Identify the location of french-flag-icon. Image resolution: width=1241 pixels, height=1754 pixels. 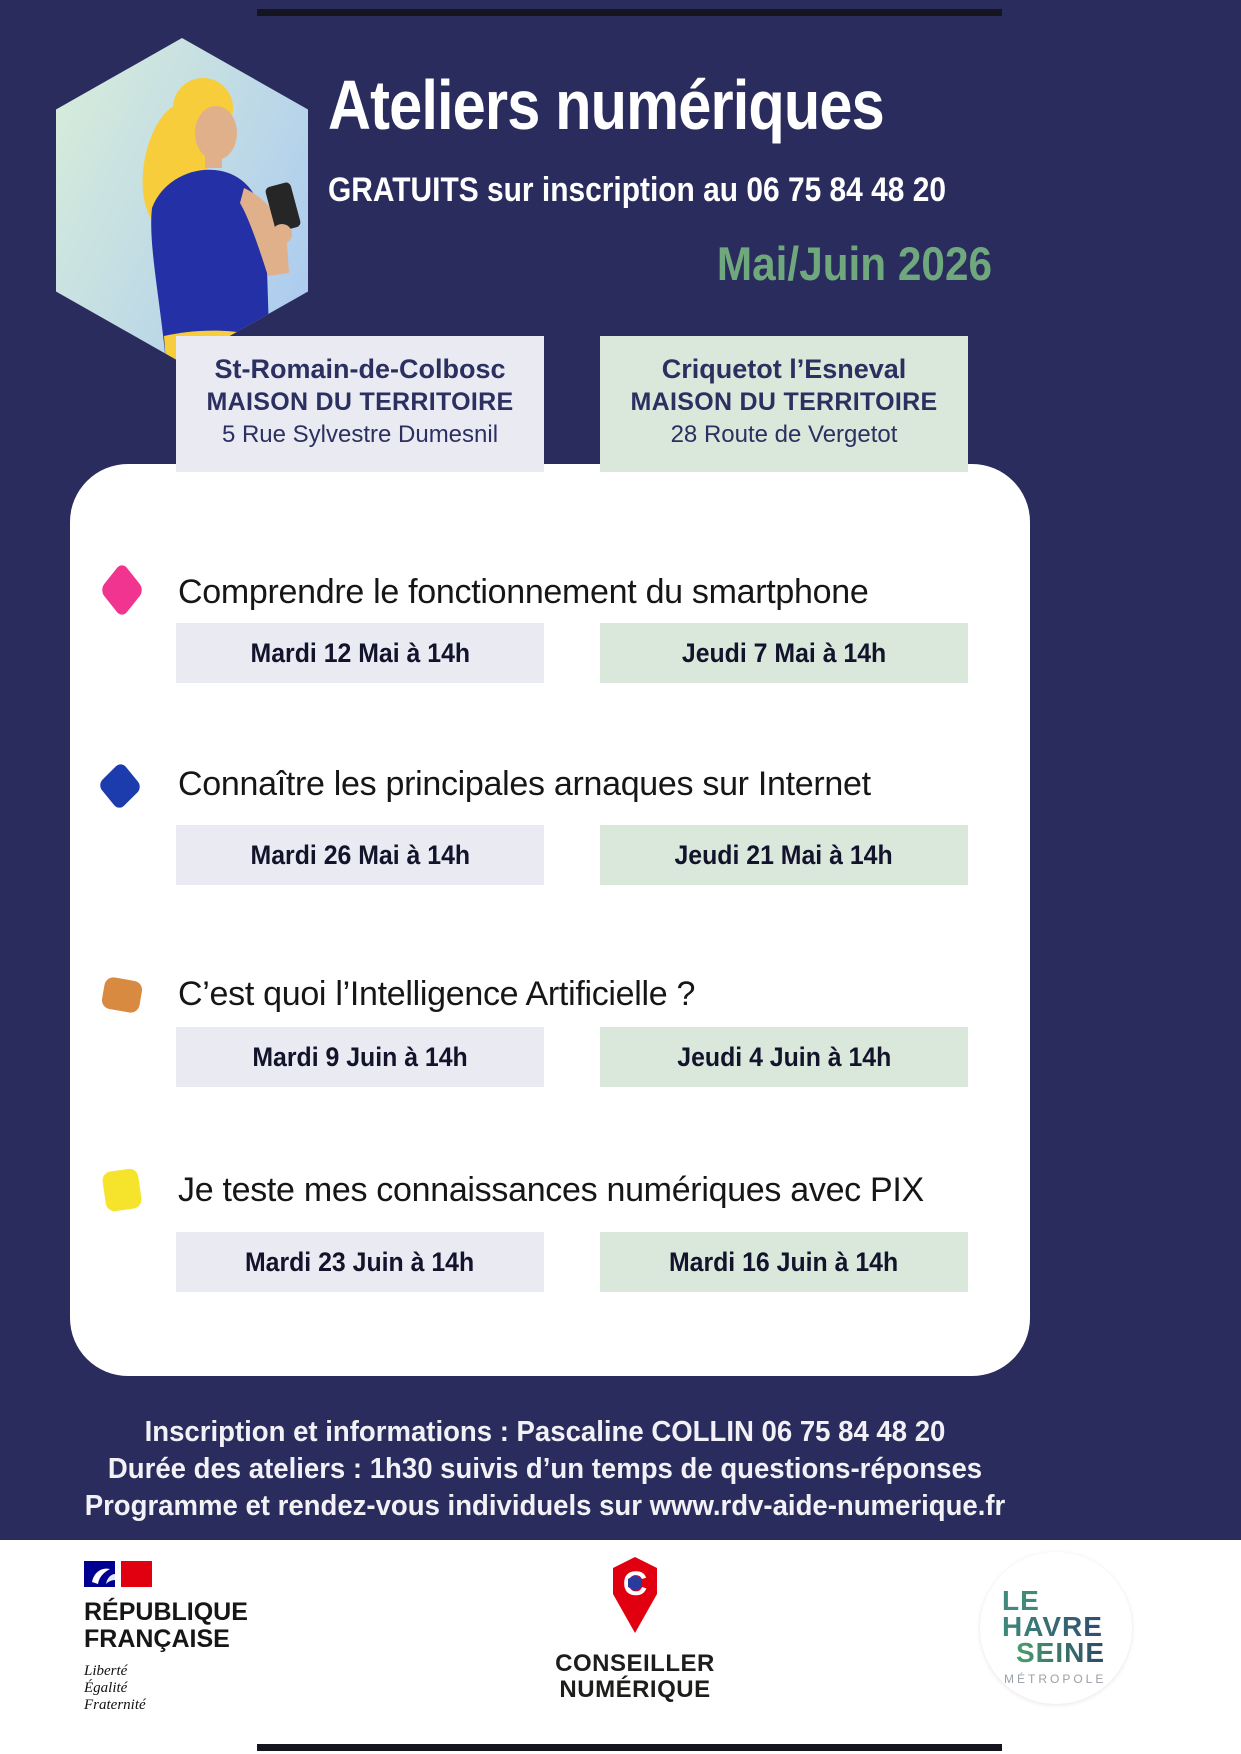
(118, 1574).